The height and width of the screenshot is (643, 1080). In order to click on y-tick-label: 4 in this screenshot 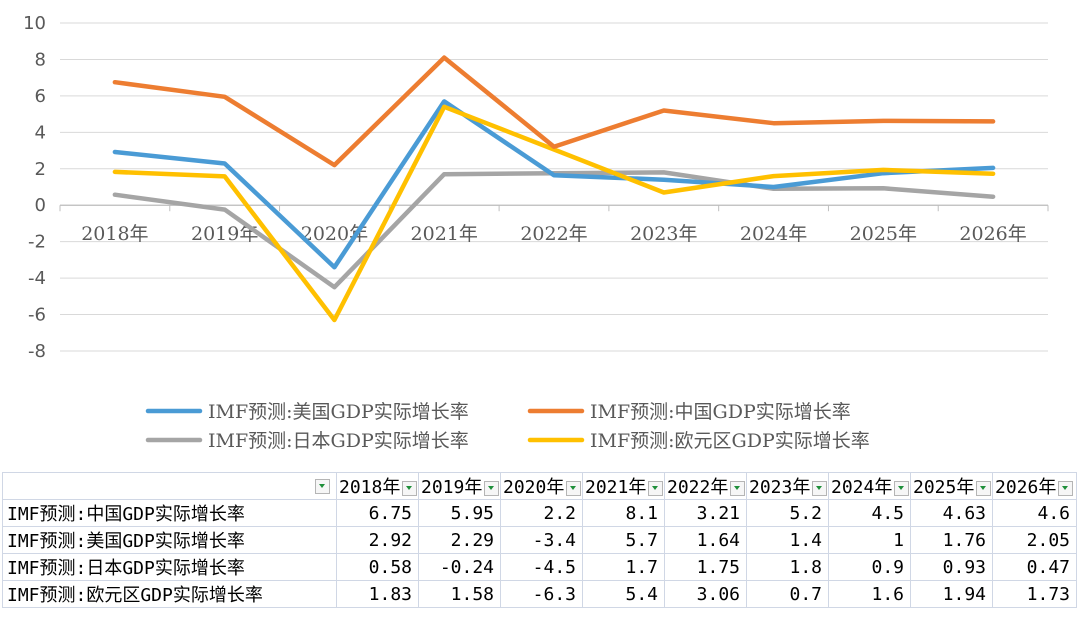, I will do `click(40, 132)`.